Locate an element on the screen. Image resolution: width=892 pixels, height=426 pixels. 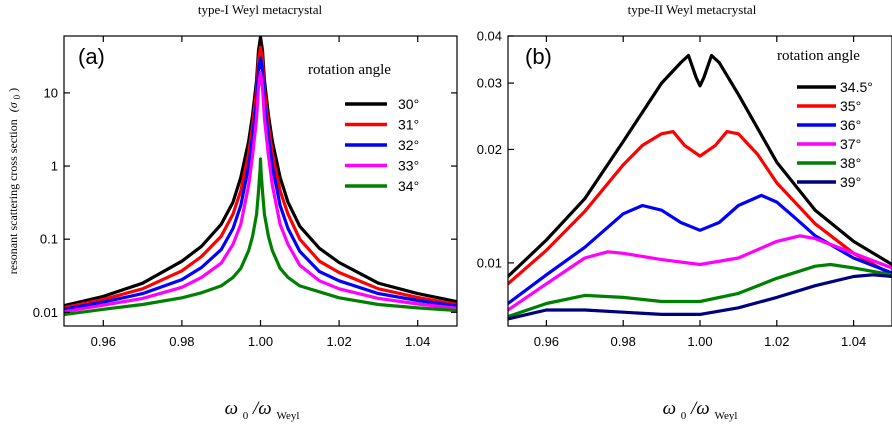
panel-b-y-tick-label: 0.03 is located at coordinates (489, 83).